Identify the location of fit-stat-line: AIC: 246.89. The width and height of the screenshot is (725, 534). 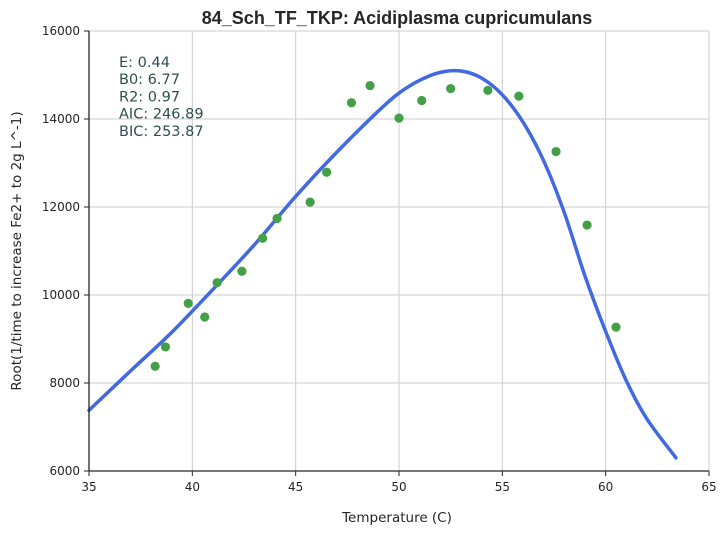
(161, 115).